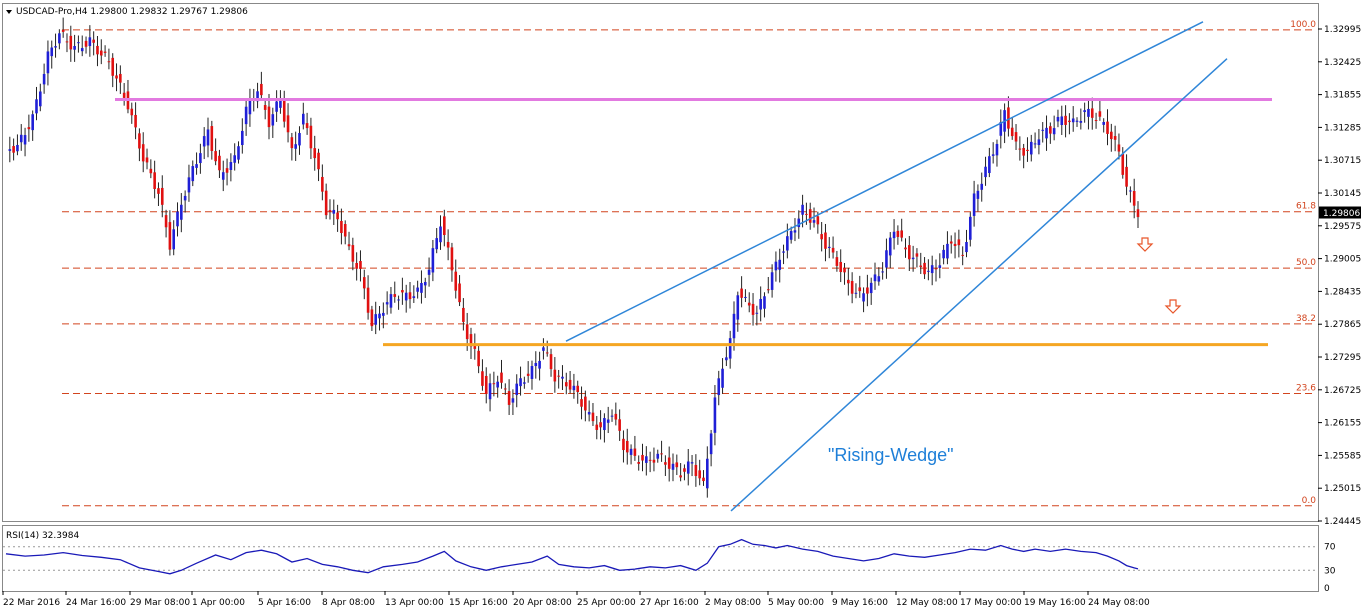 This screenshot has width=1362, height=612. I want to click on current-price-box, so click(1340, 212).